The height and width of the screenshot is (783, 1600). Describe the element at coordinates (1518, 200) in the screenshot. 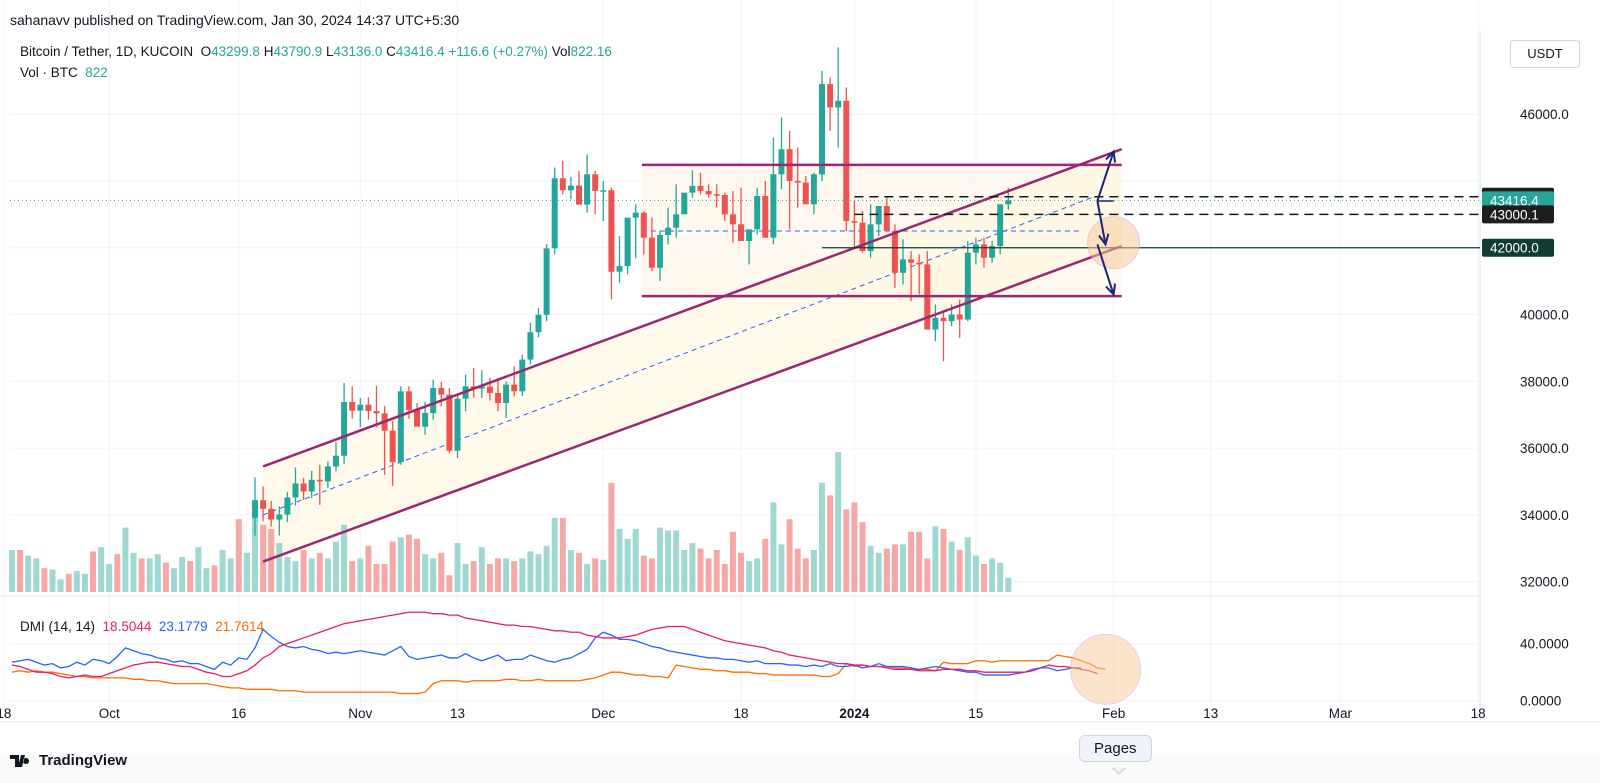

I see `price-label-bg` at that location.